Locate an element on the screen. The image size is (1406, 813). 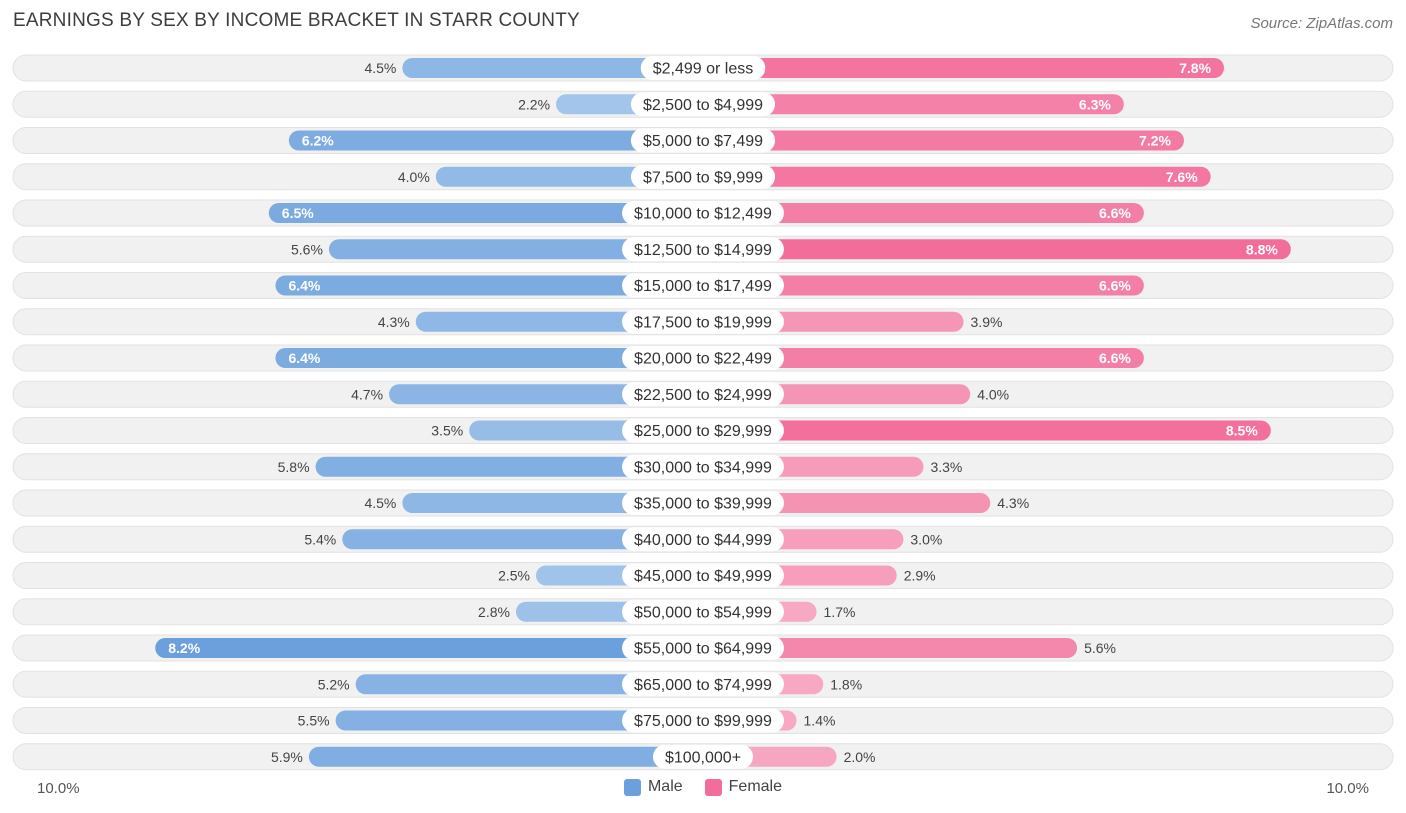
male-value-label: 2.8% is located at coordinates (494, 612).